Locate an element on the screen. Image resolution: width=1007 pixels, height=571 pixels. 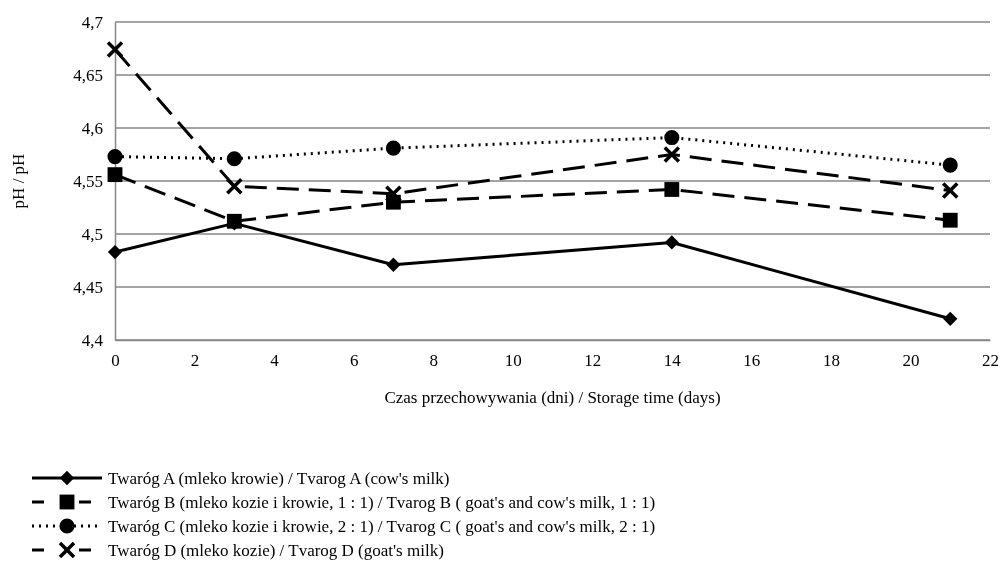
y-tick-label: 4,65 is located at coordinates (88, 75).